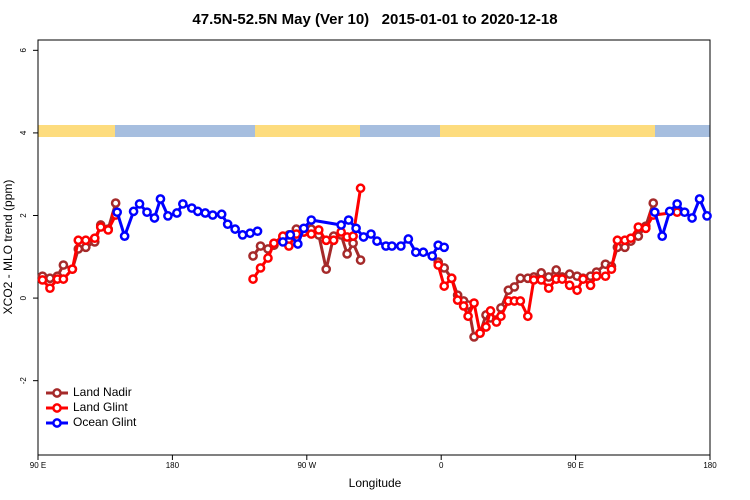 Image resolution: width=750 pixels, height=500 pixels. I want to click on series, so click(412, 227).